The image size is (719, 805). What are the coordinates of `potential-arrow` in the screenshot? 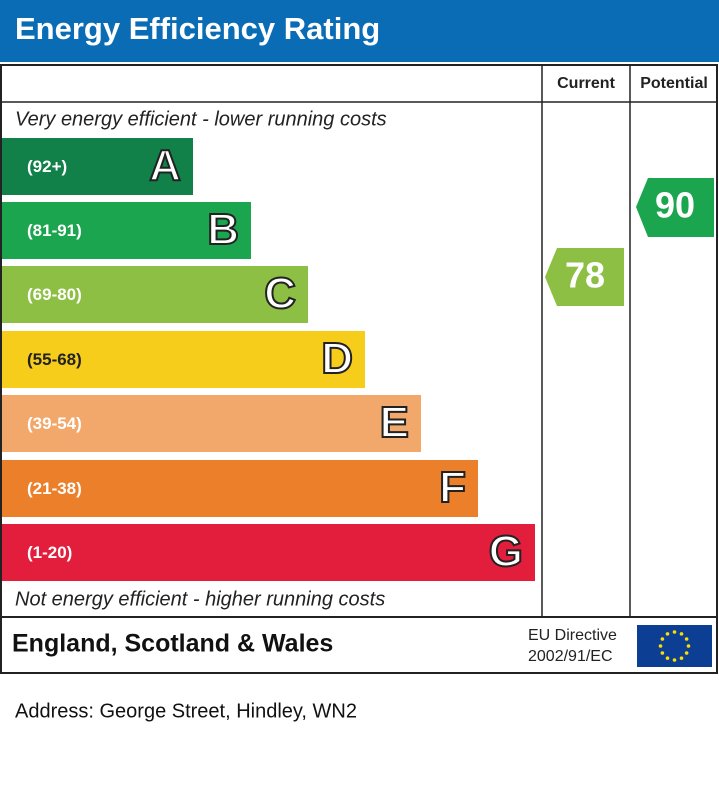 It's located at (675, 207).